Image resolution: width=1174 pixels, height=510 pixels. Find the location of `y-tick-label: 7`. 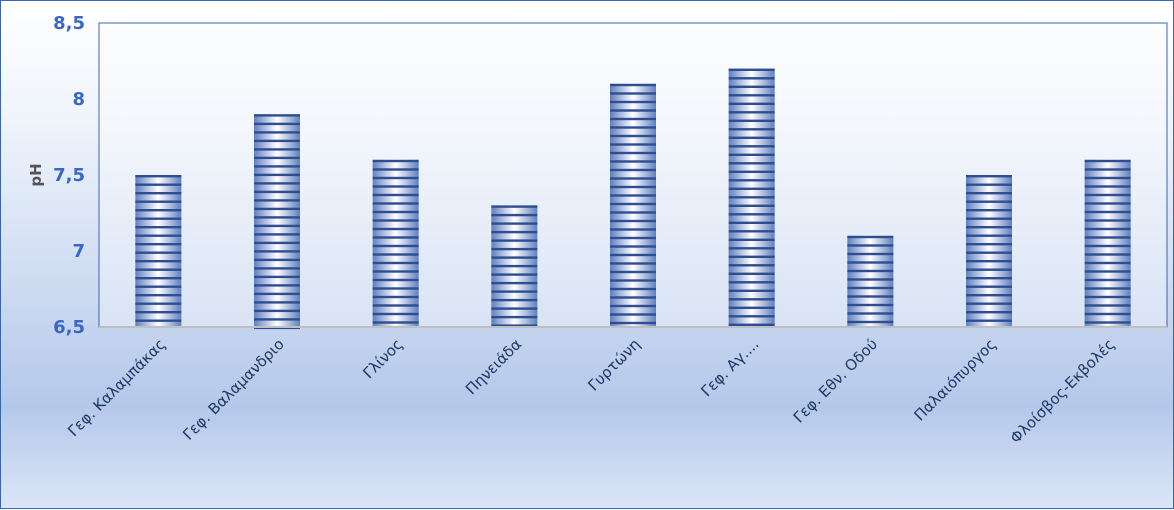

y-tick-label: 7 is located at coordinates (78, 251).